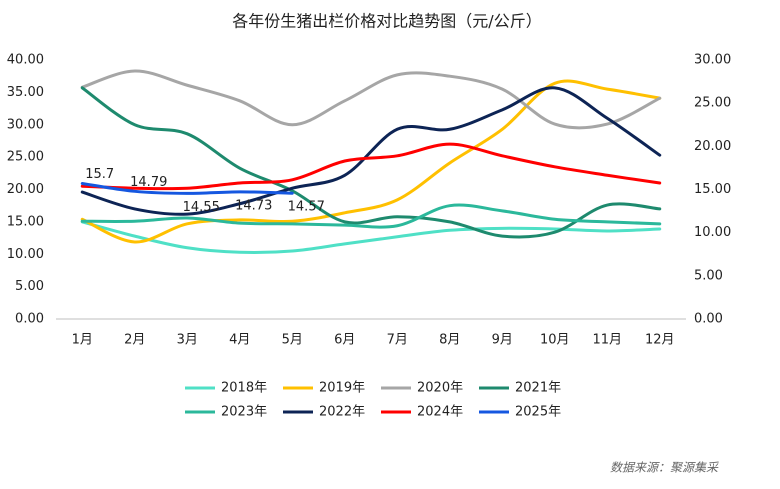 This screenshot has width=780, height=489. I want to click on legend-label: 2023年, so click(244, 412).